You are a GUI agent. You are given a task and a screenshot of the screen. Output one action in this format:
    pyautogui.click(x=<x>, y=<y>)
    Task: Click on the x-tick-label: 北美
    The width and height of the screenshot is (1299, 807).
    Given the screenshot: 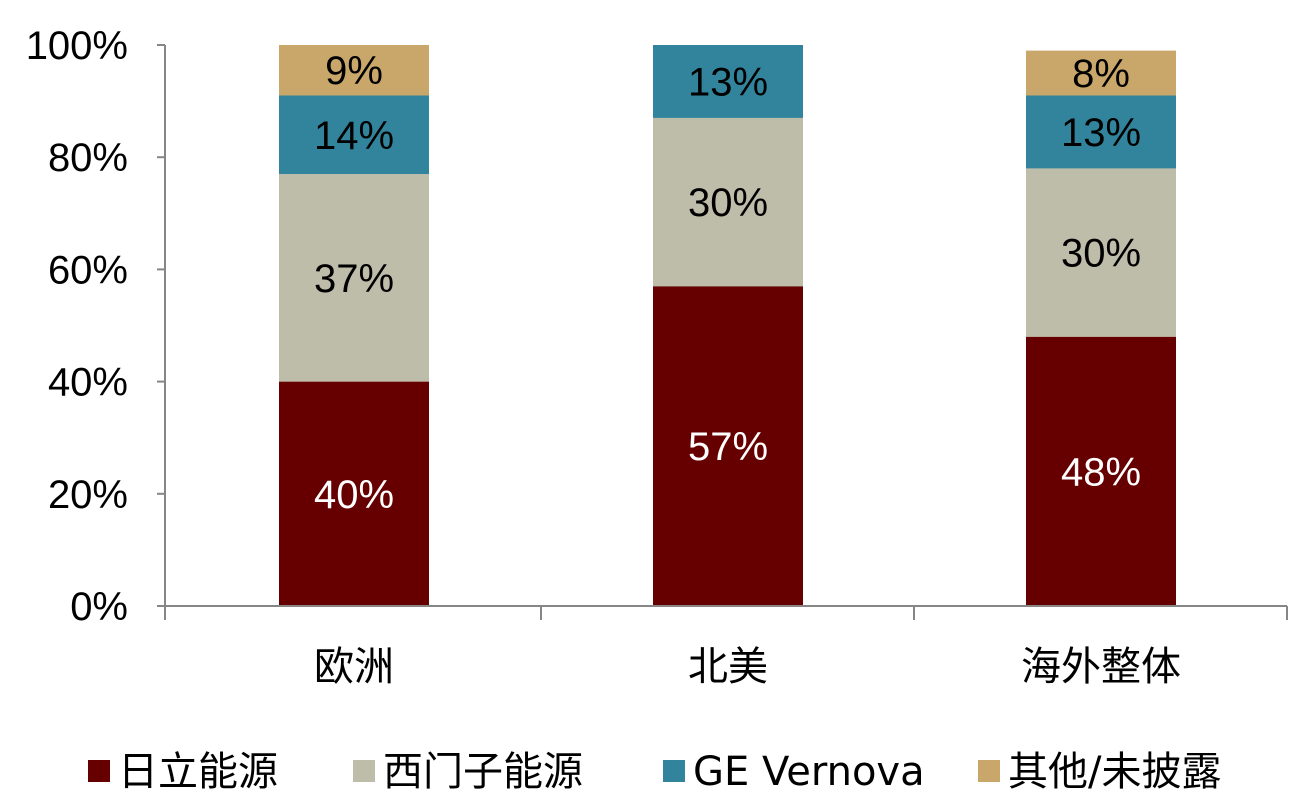 What is the action you would take?
    pyautogui.click(x=728, y=667)
    